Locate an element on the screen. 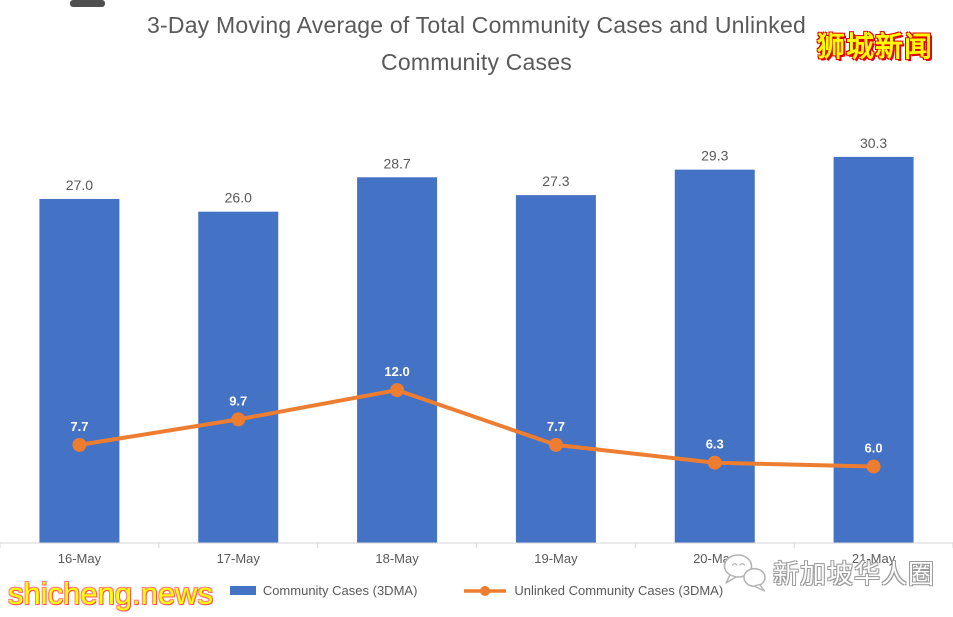 This screenshot has height=617, width=953. x-axis-label-16-May: 16-May is located at coordinates (80, 558).